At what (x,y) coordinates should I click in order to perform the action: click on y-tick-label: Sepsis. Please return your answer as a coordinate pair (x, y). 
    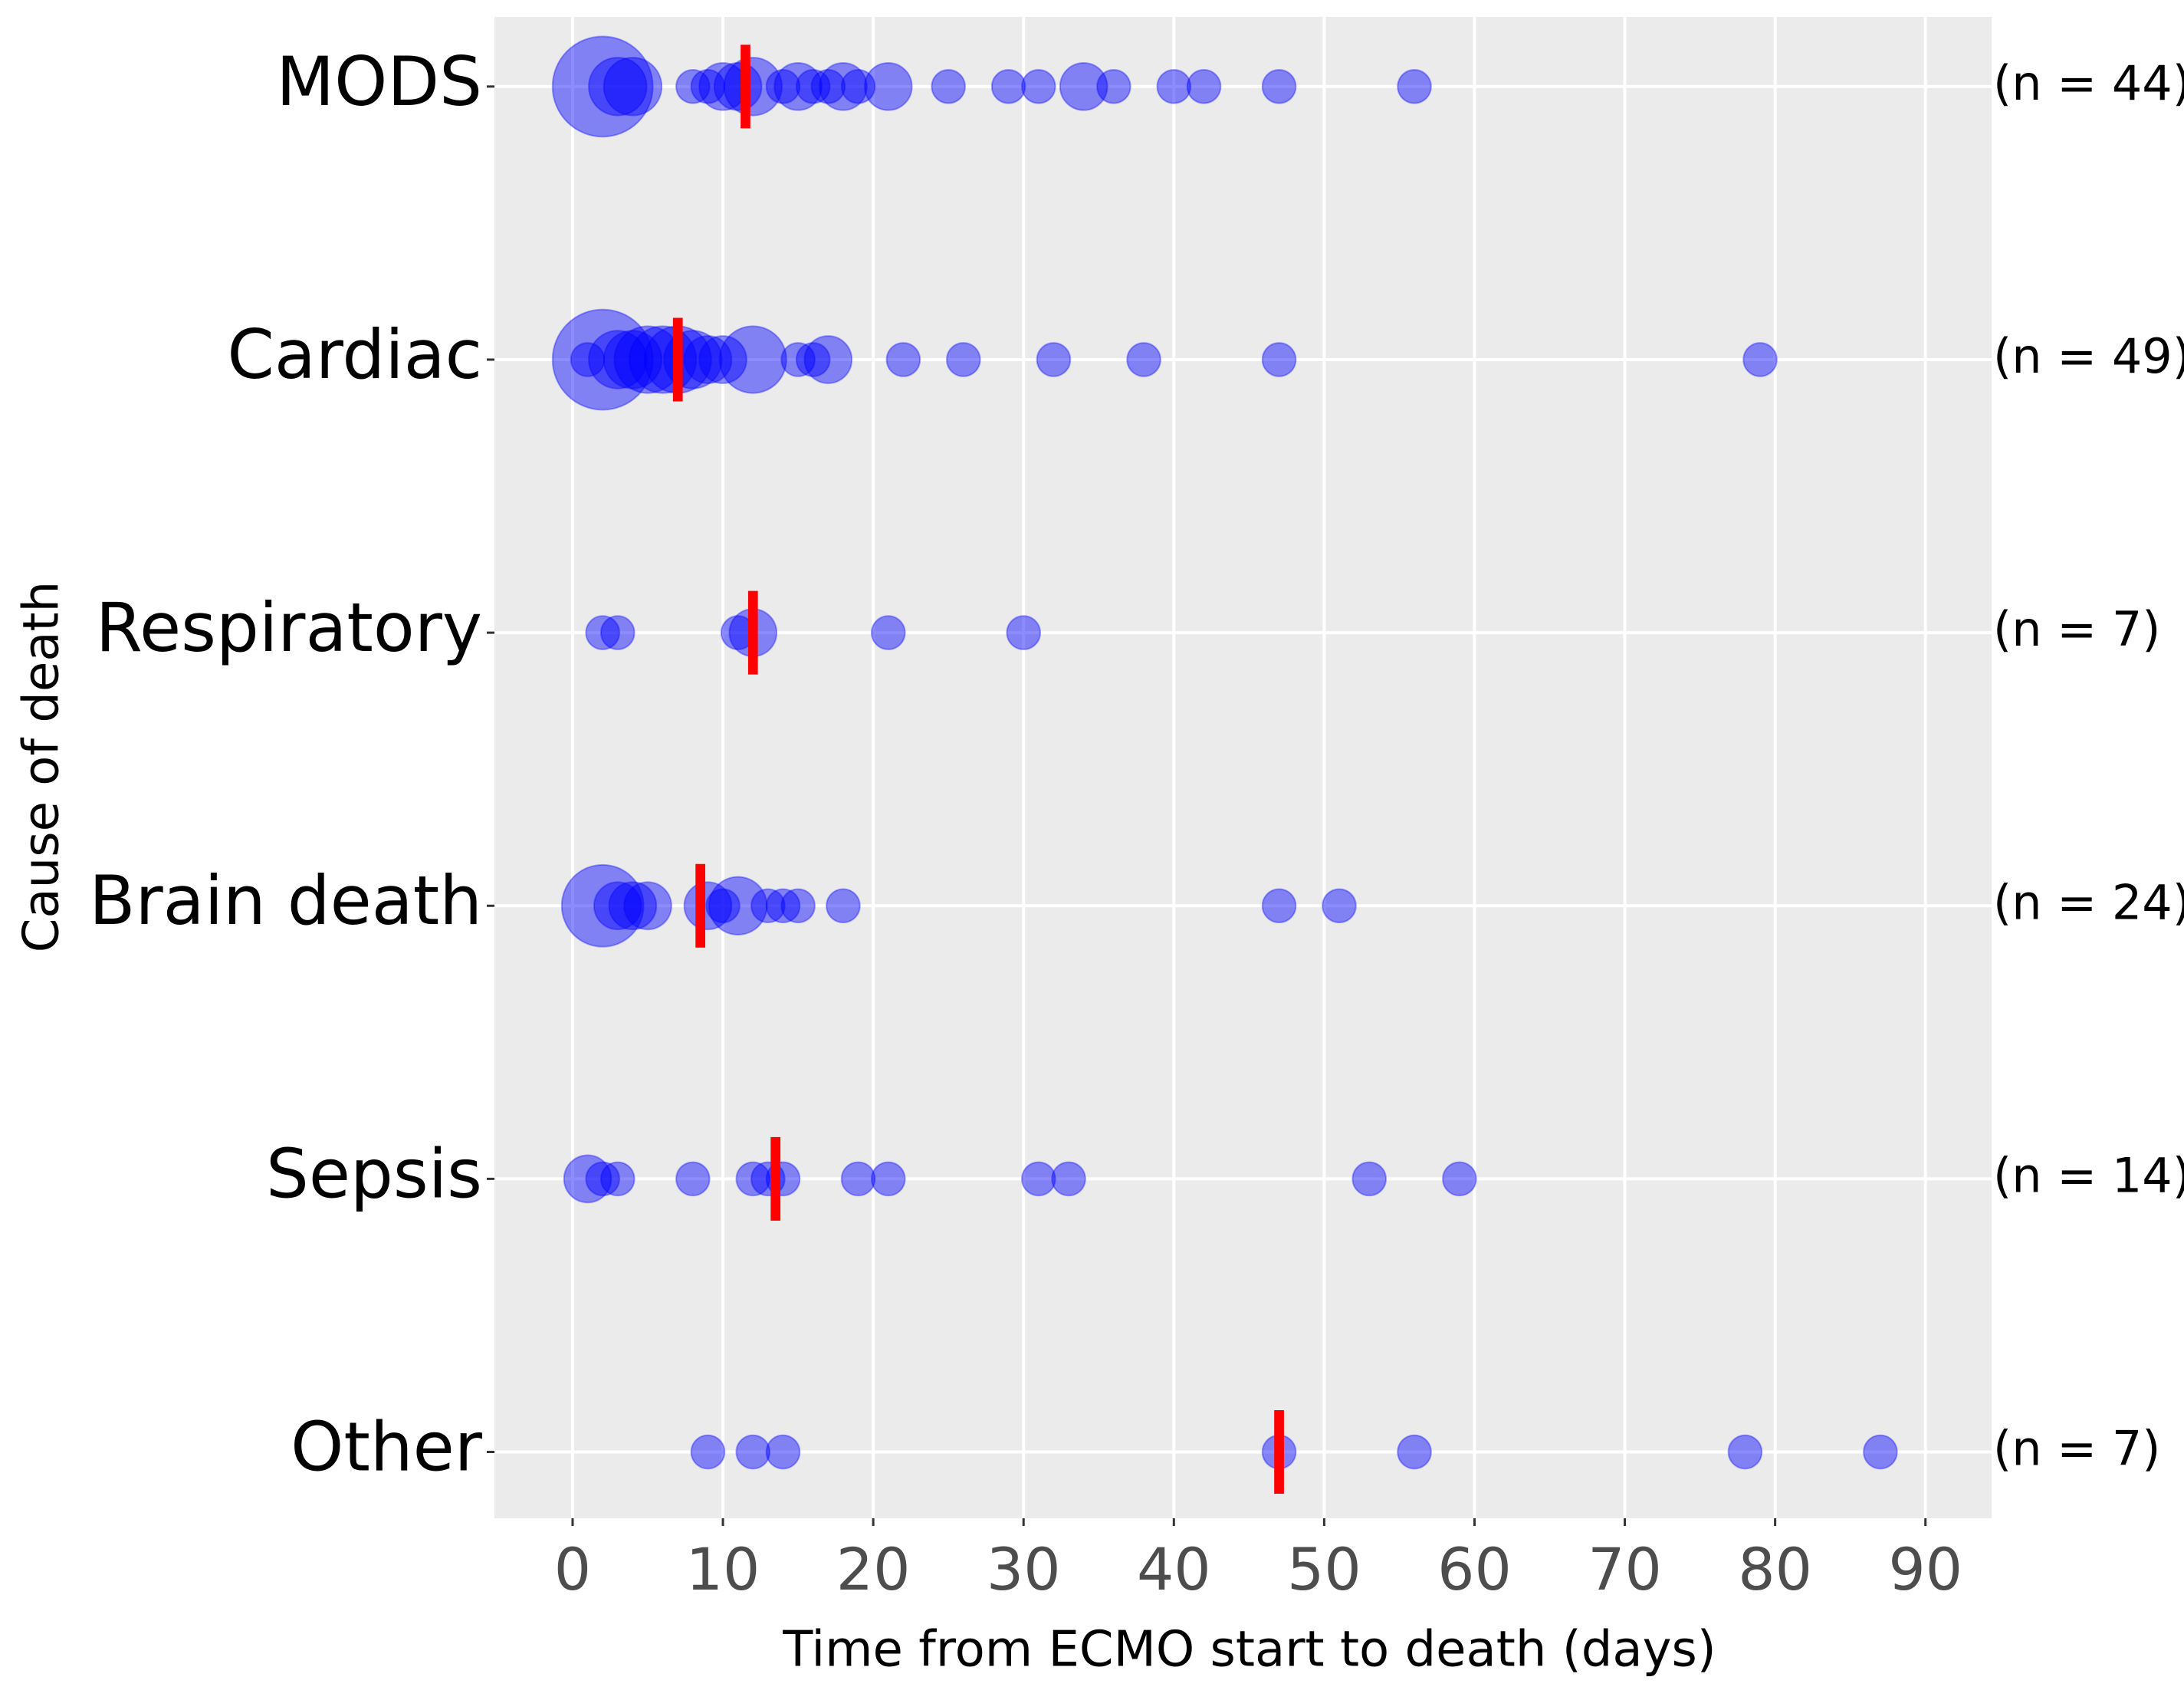
    Looking at the image, I should click on (374, 1173).